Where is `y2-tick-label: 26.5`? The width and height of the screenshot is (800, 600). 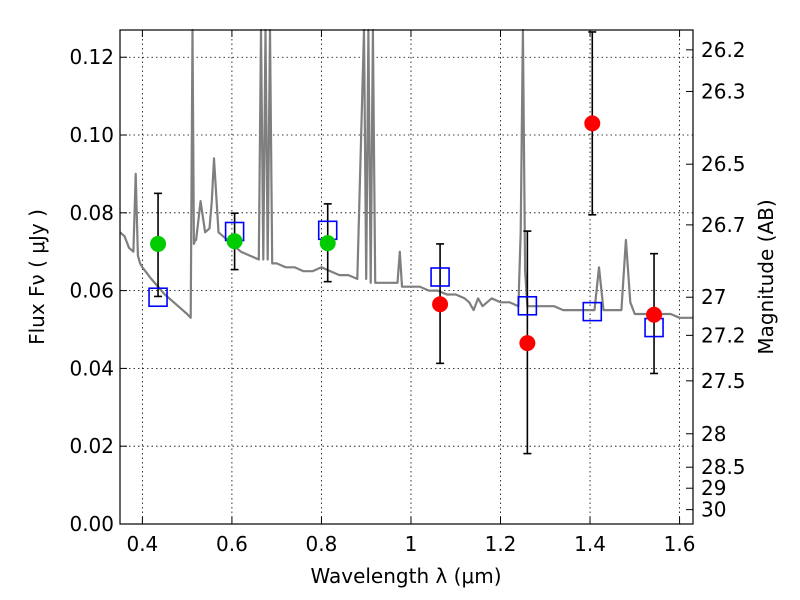 y2-tick-label: 26.5 is located at coordinates (723, 164).